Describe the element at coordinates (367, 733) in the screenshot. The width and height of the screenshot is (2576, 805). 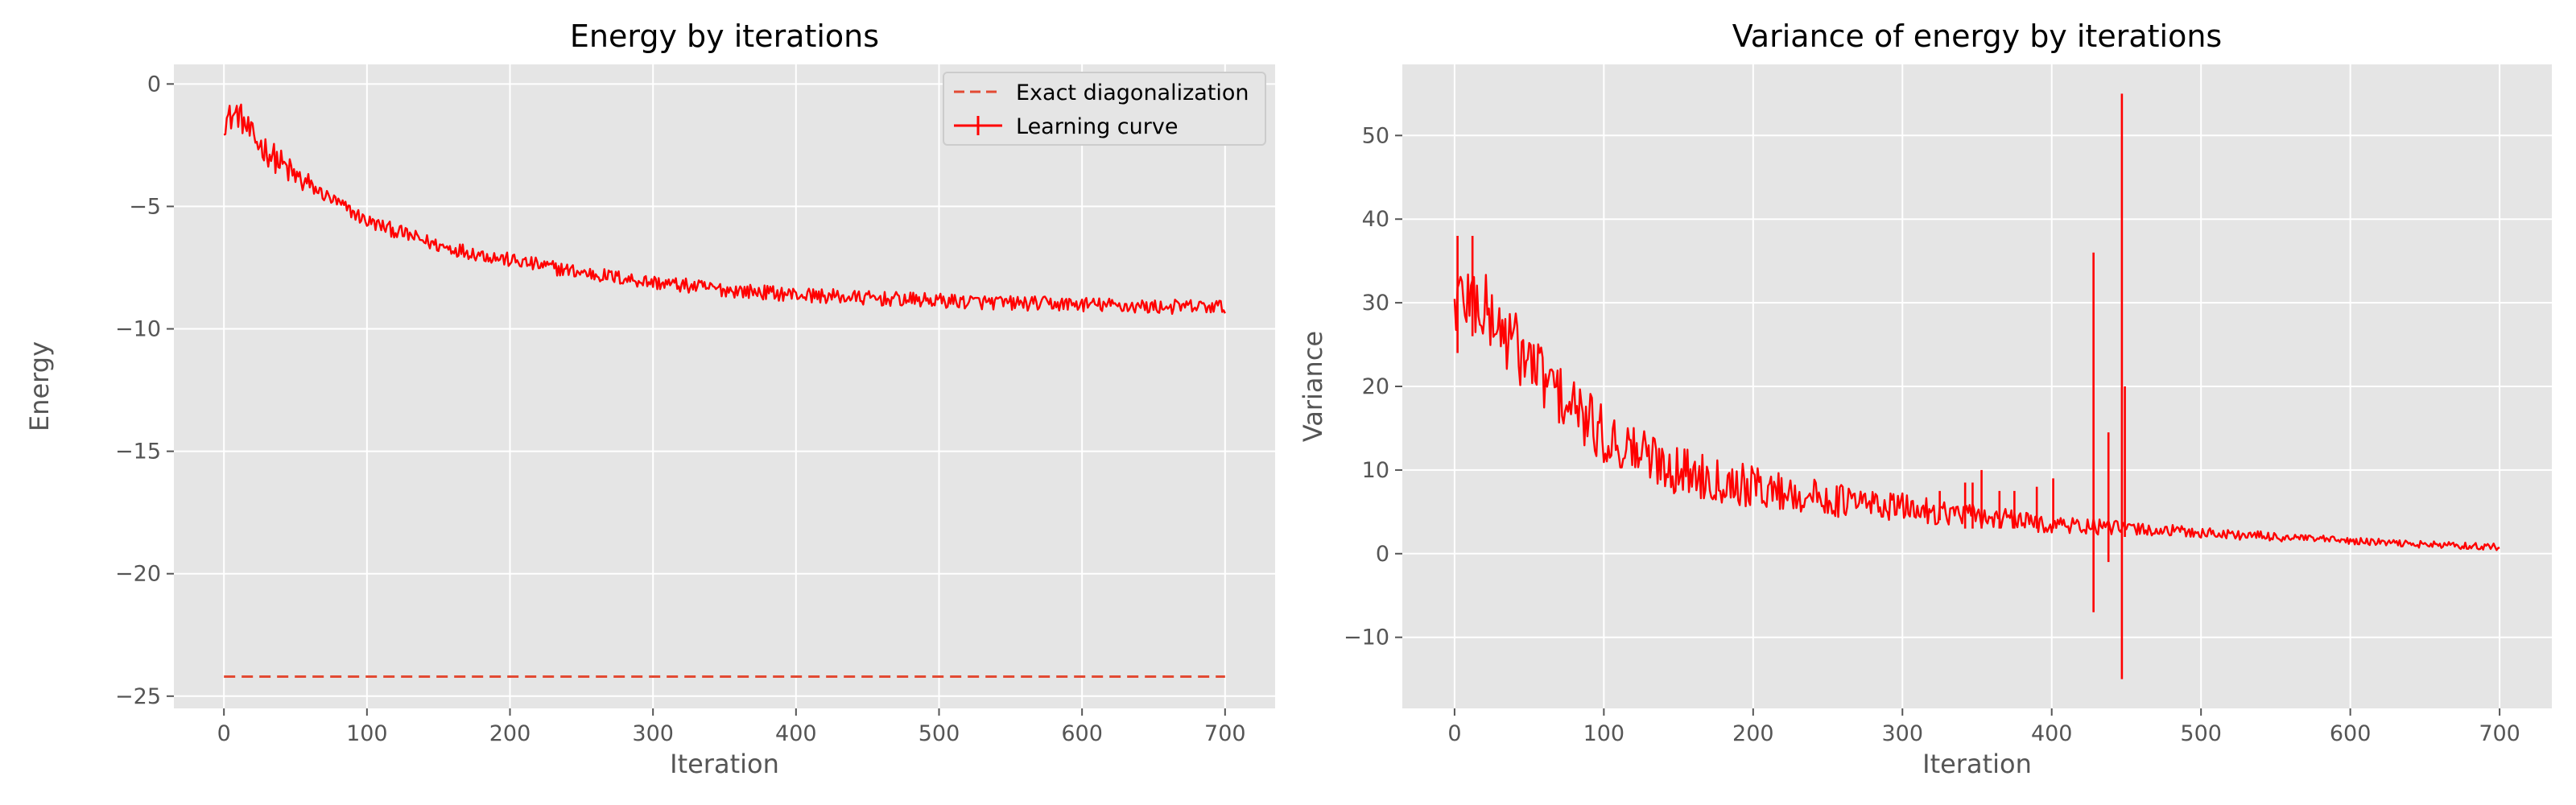
I see `energy-x-tick-label: 100` at that location.